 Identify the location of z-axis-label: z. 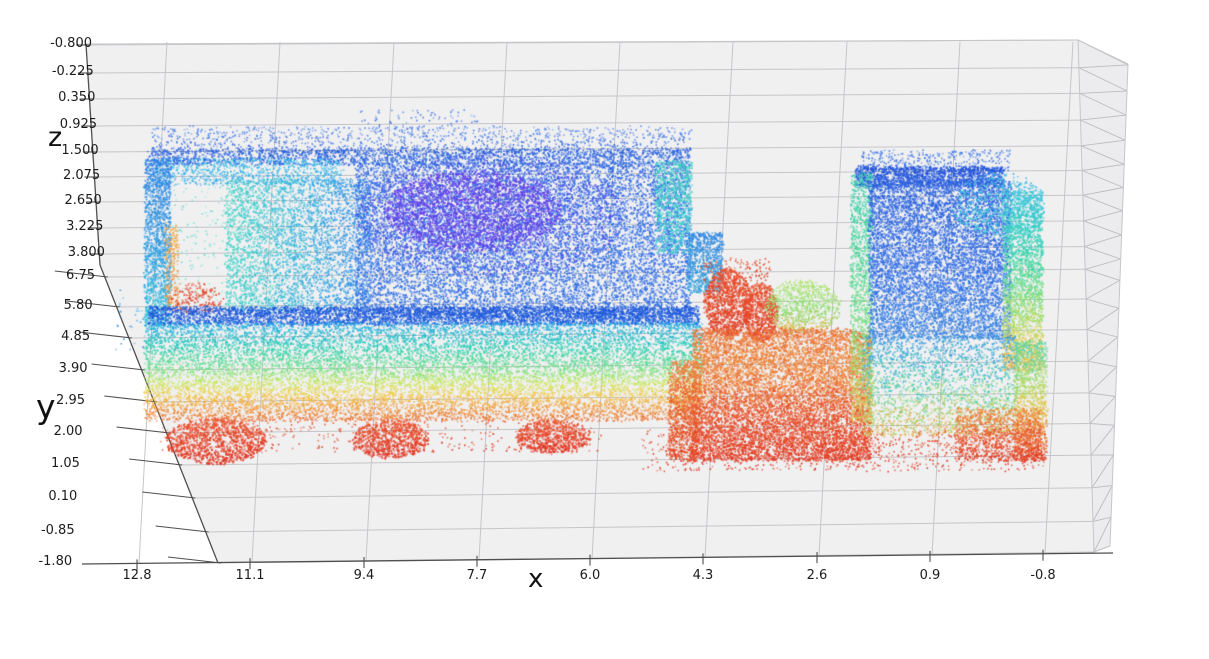
(55, 137).